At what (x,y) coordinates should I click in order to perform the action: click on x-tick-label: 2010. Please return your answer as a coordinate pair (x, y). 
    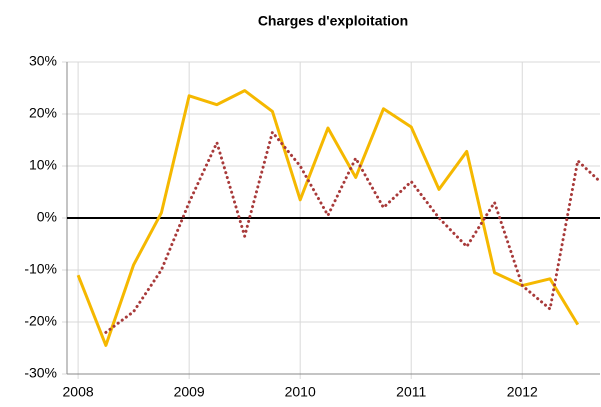
    Looking at the image, I should click on (300, 392).